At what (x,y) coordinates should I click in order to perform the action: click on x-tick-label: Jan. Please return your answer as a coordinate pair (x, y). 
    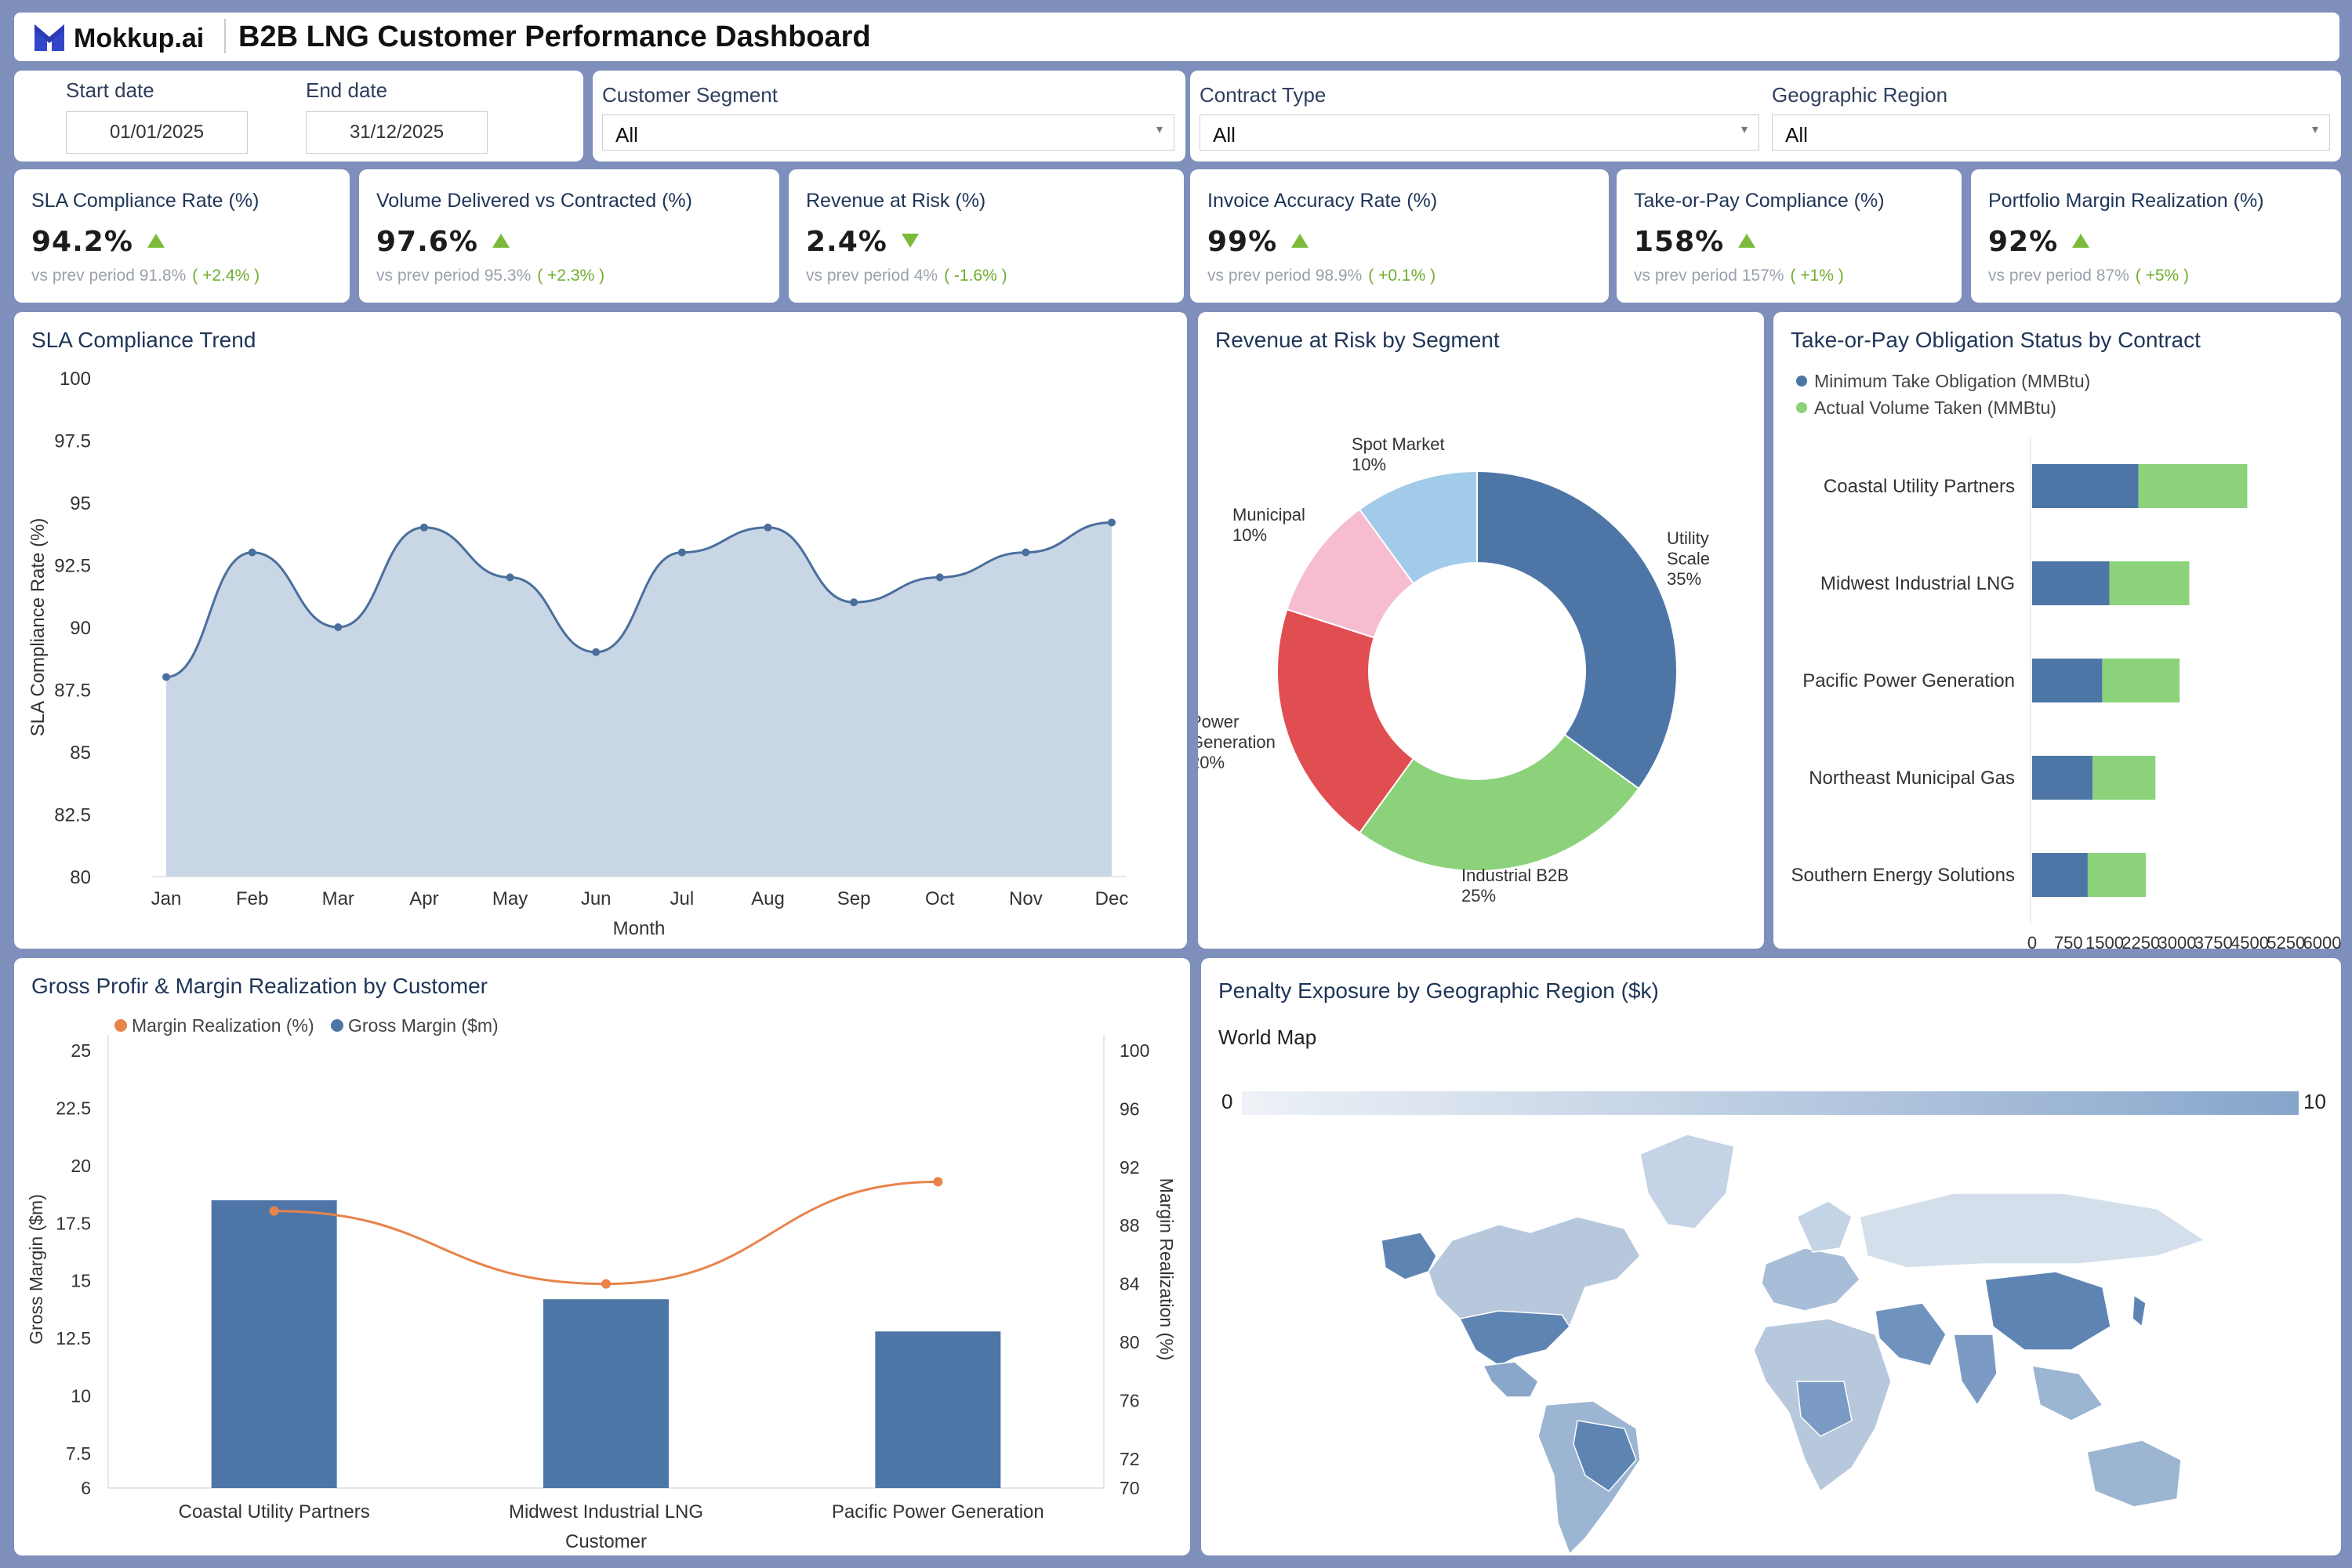
    Looking at the image, I should click on (166, 899).